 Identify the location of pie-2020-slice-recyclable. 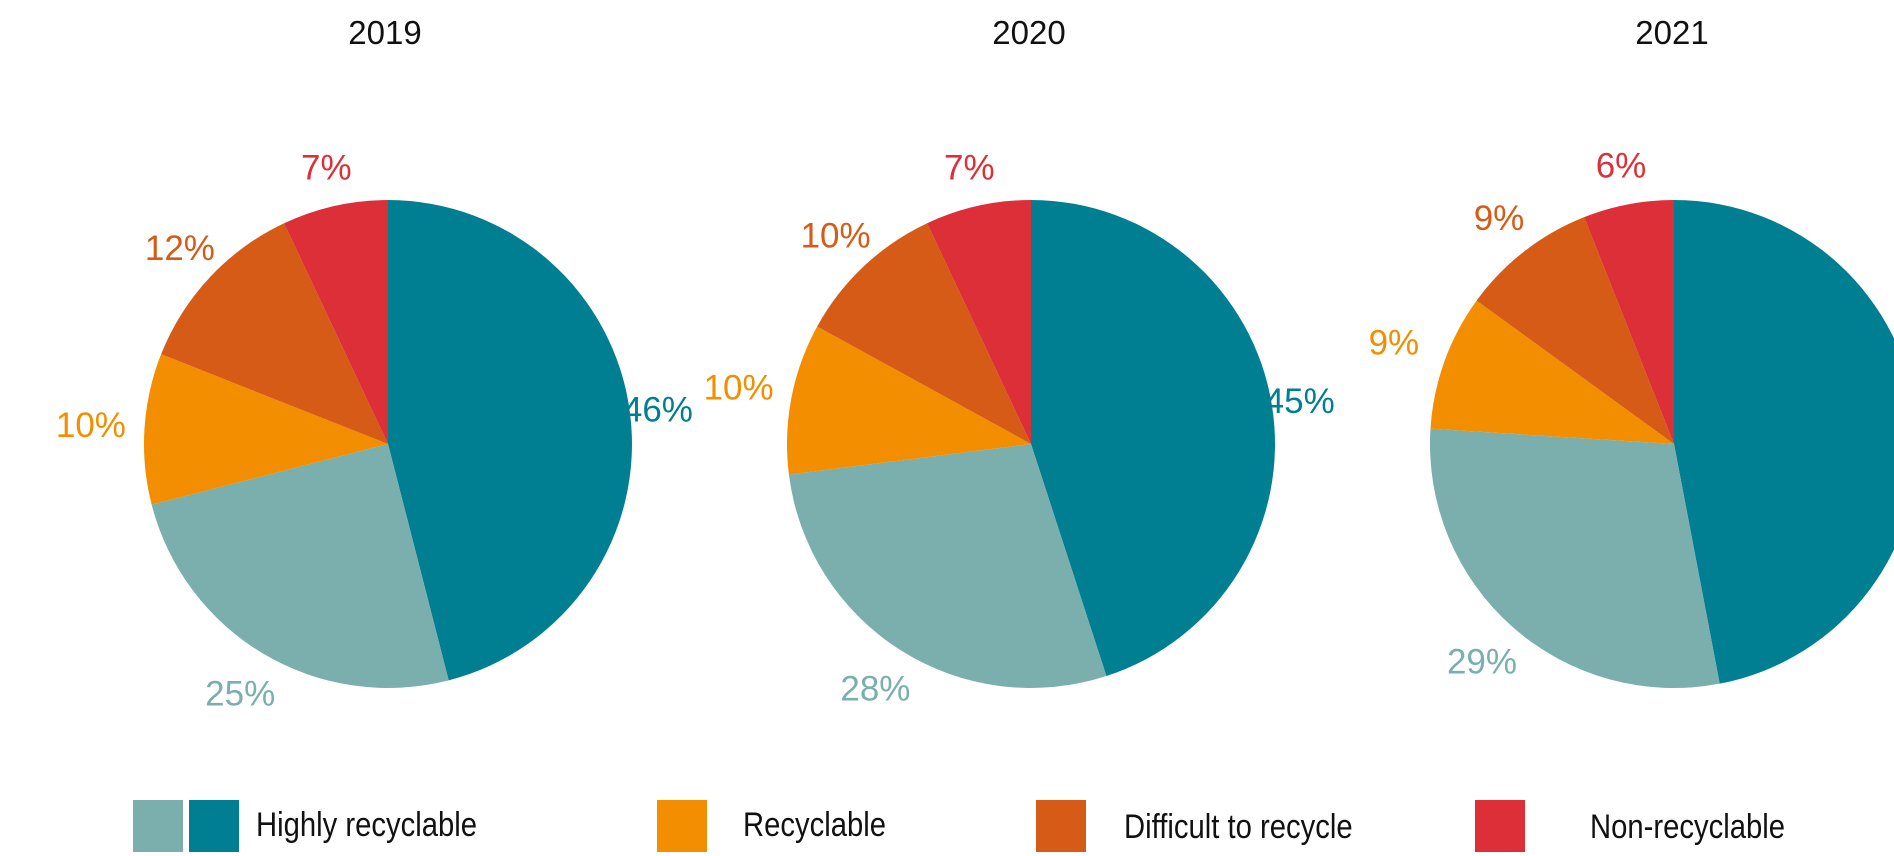
(908, 400).